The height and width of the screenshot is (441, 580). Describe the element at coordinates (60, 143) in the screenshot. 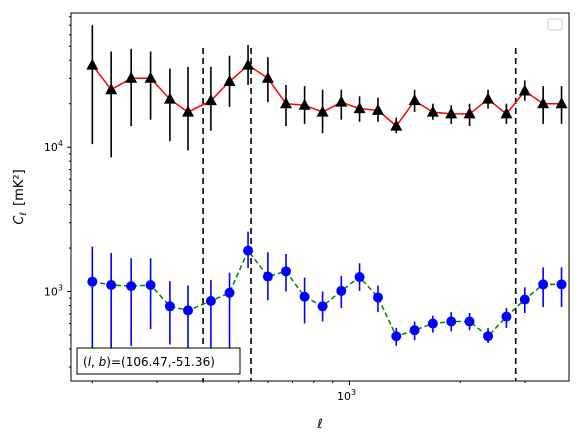

I see `y-tick-exponent: 4` at that location.